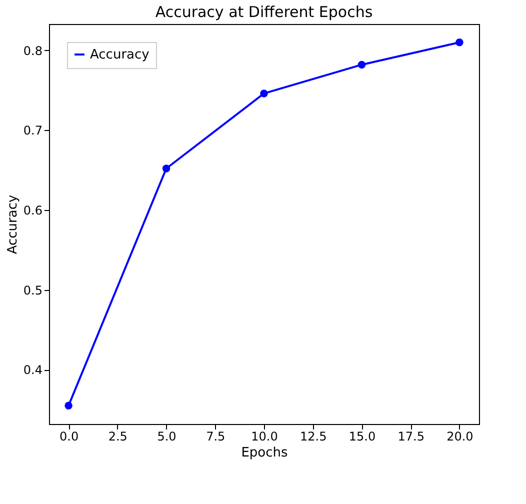 This screenshot has height=504, width=526. What do you see at coordinates (69, 437) in the screenshot?
I see `x-tick-label: 0.0` at bounding box center [69, 437].